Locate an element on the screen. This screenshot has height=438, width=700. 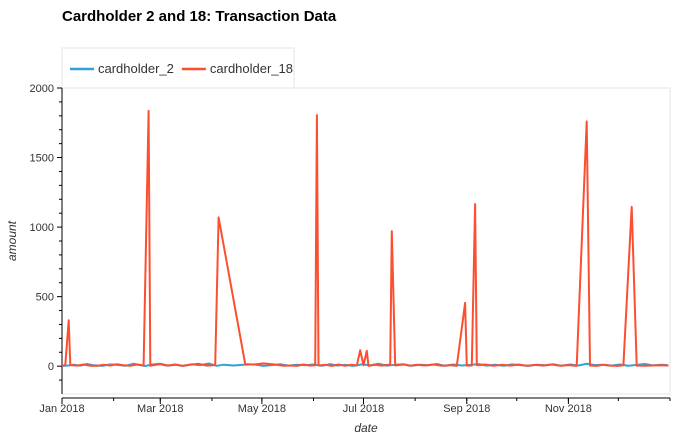
x-tick-label: May 2018 is located at coordinates (262, 409).